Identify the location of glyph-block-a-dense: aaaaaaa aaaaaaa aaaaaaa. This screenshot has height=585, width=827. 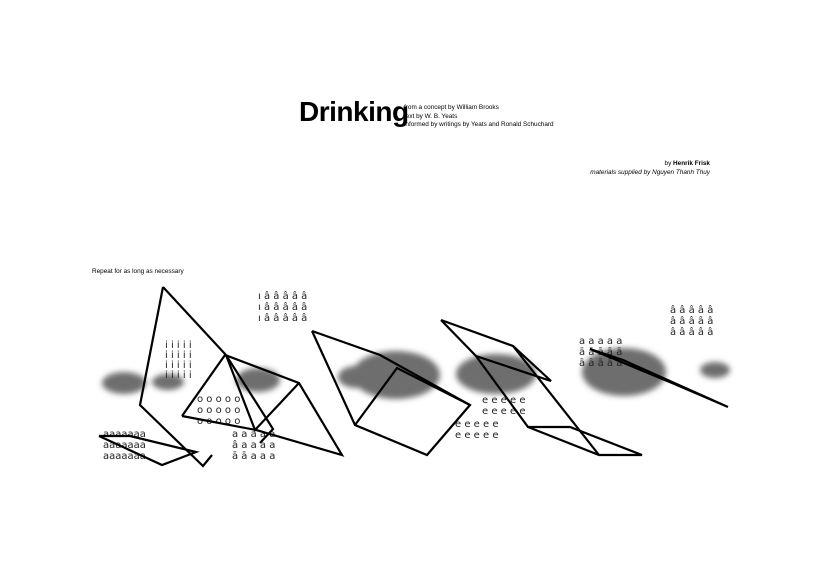
(124, 445).